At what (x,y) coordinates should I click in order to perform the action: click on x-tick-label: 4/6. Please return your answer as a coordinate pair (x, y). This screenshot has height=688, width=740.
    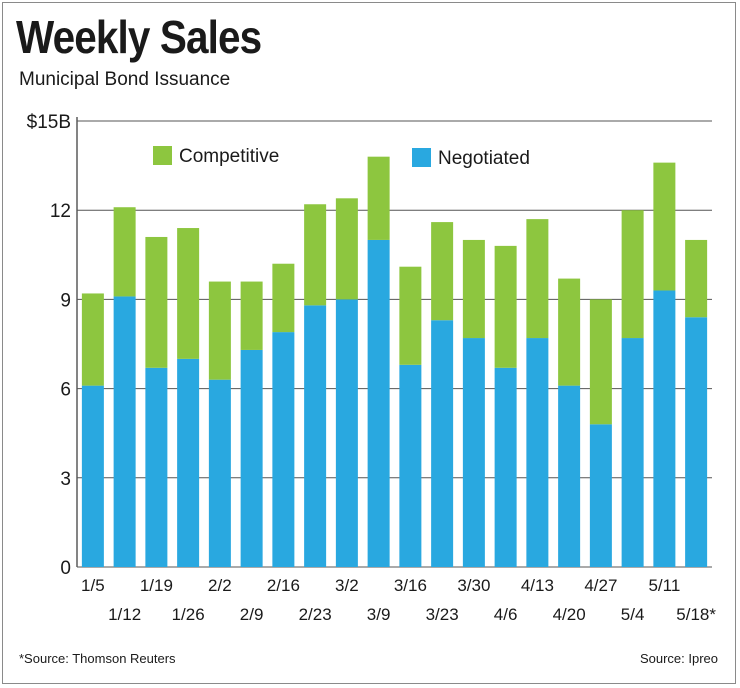
    Looking at the image, I should click on (506, 614).